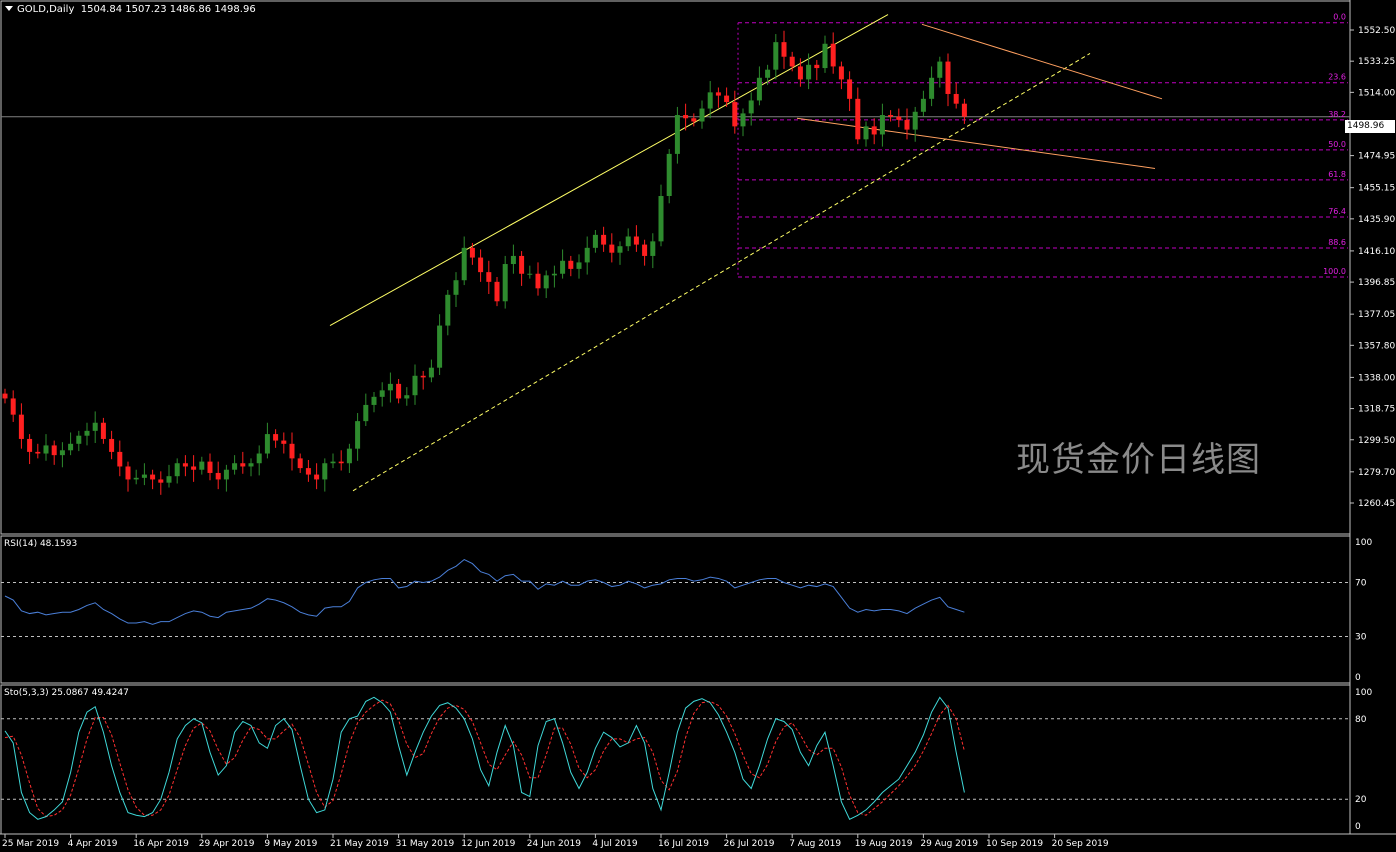  Describe the element at coordinates (976, 143) in the screenshot. I see `wedge-lower-line` at that location.